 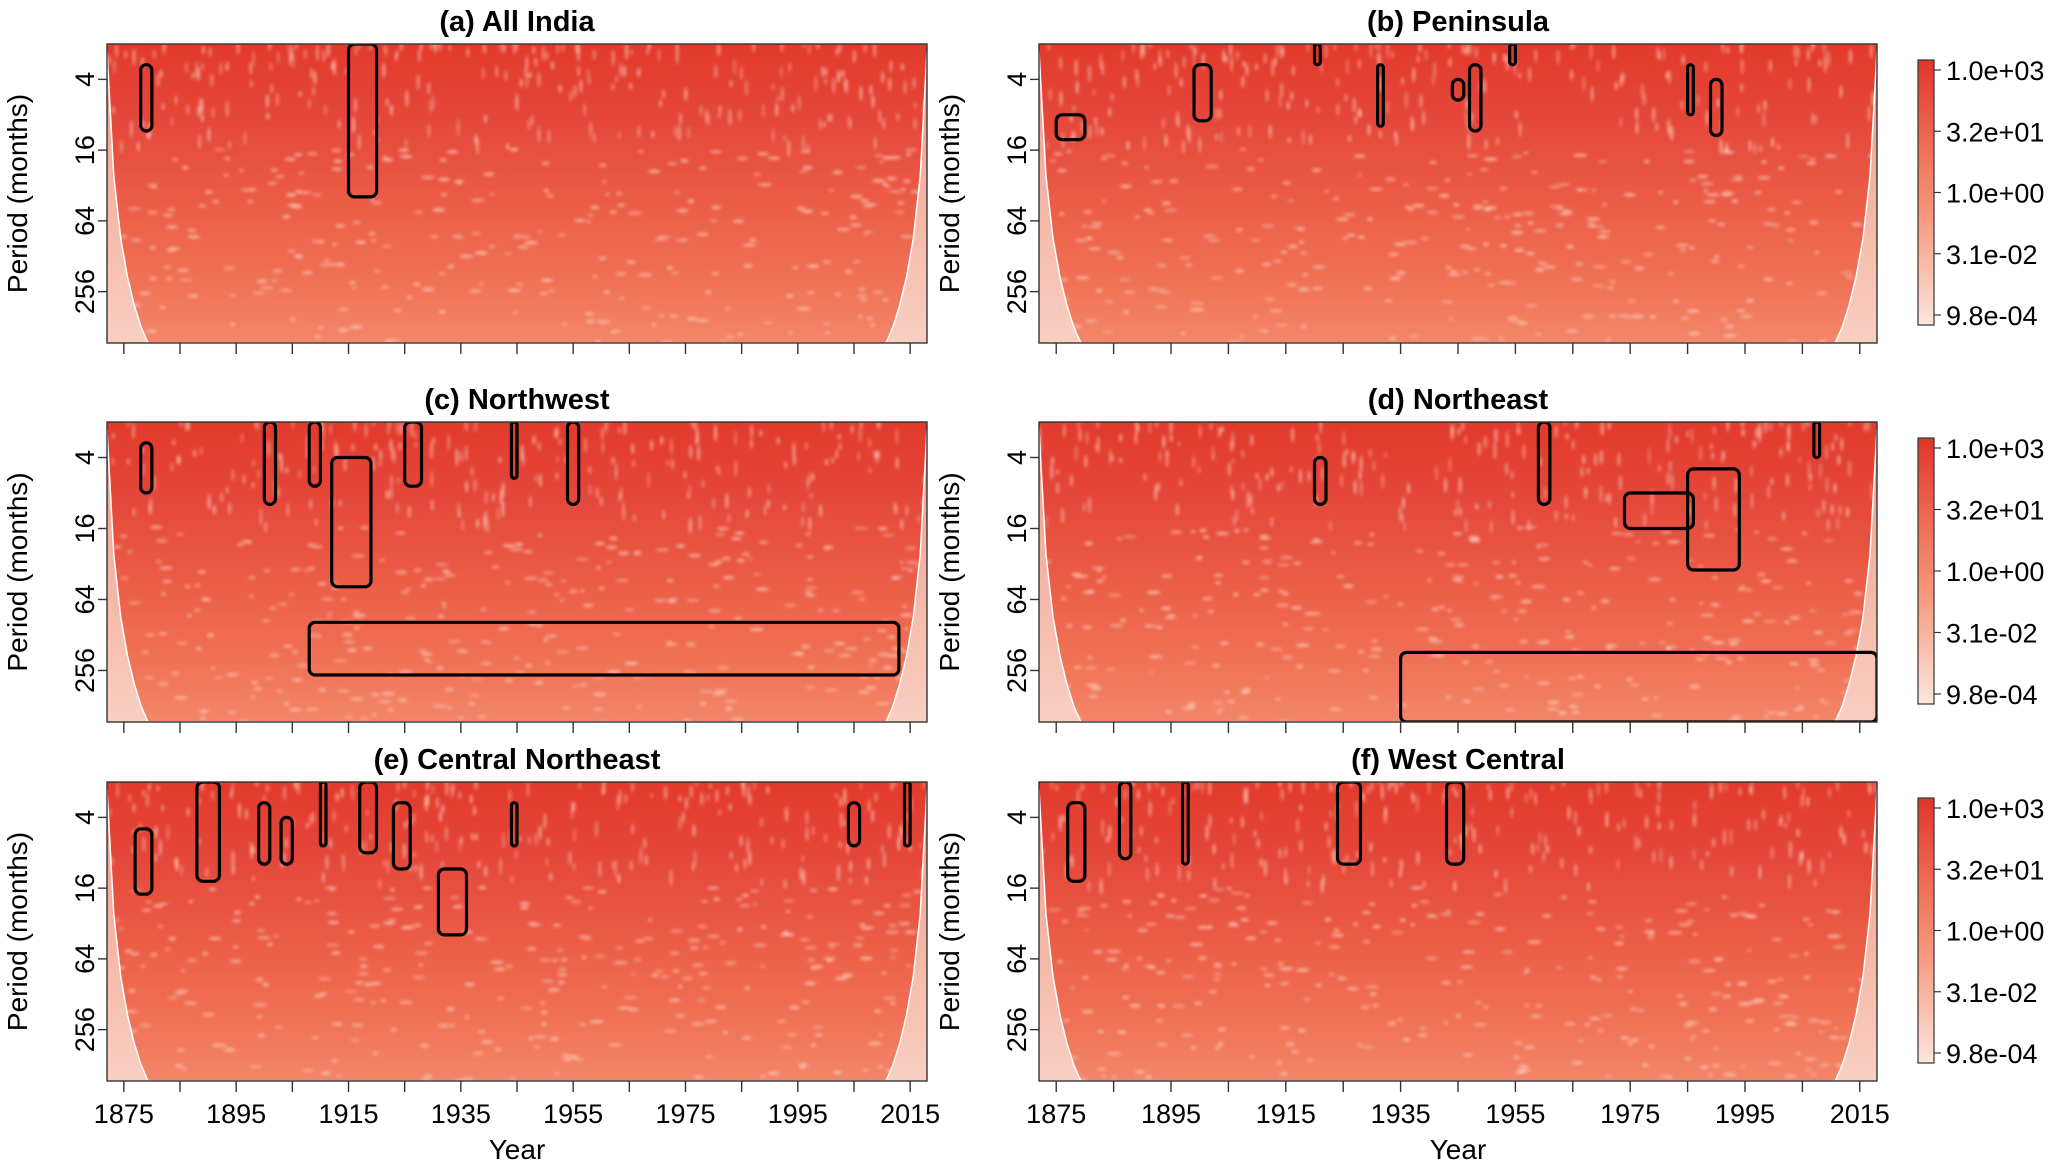 What do you see at coordinates (1980, 931) in the screenshot?
I see `colorbar-3: 1.0e+03 3.2e+01 1.0e+00 3.1e-02 9.8e-04` at bounding box center [1980, 931].